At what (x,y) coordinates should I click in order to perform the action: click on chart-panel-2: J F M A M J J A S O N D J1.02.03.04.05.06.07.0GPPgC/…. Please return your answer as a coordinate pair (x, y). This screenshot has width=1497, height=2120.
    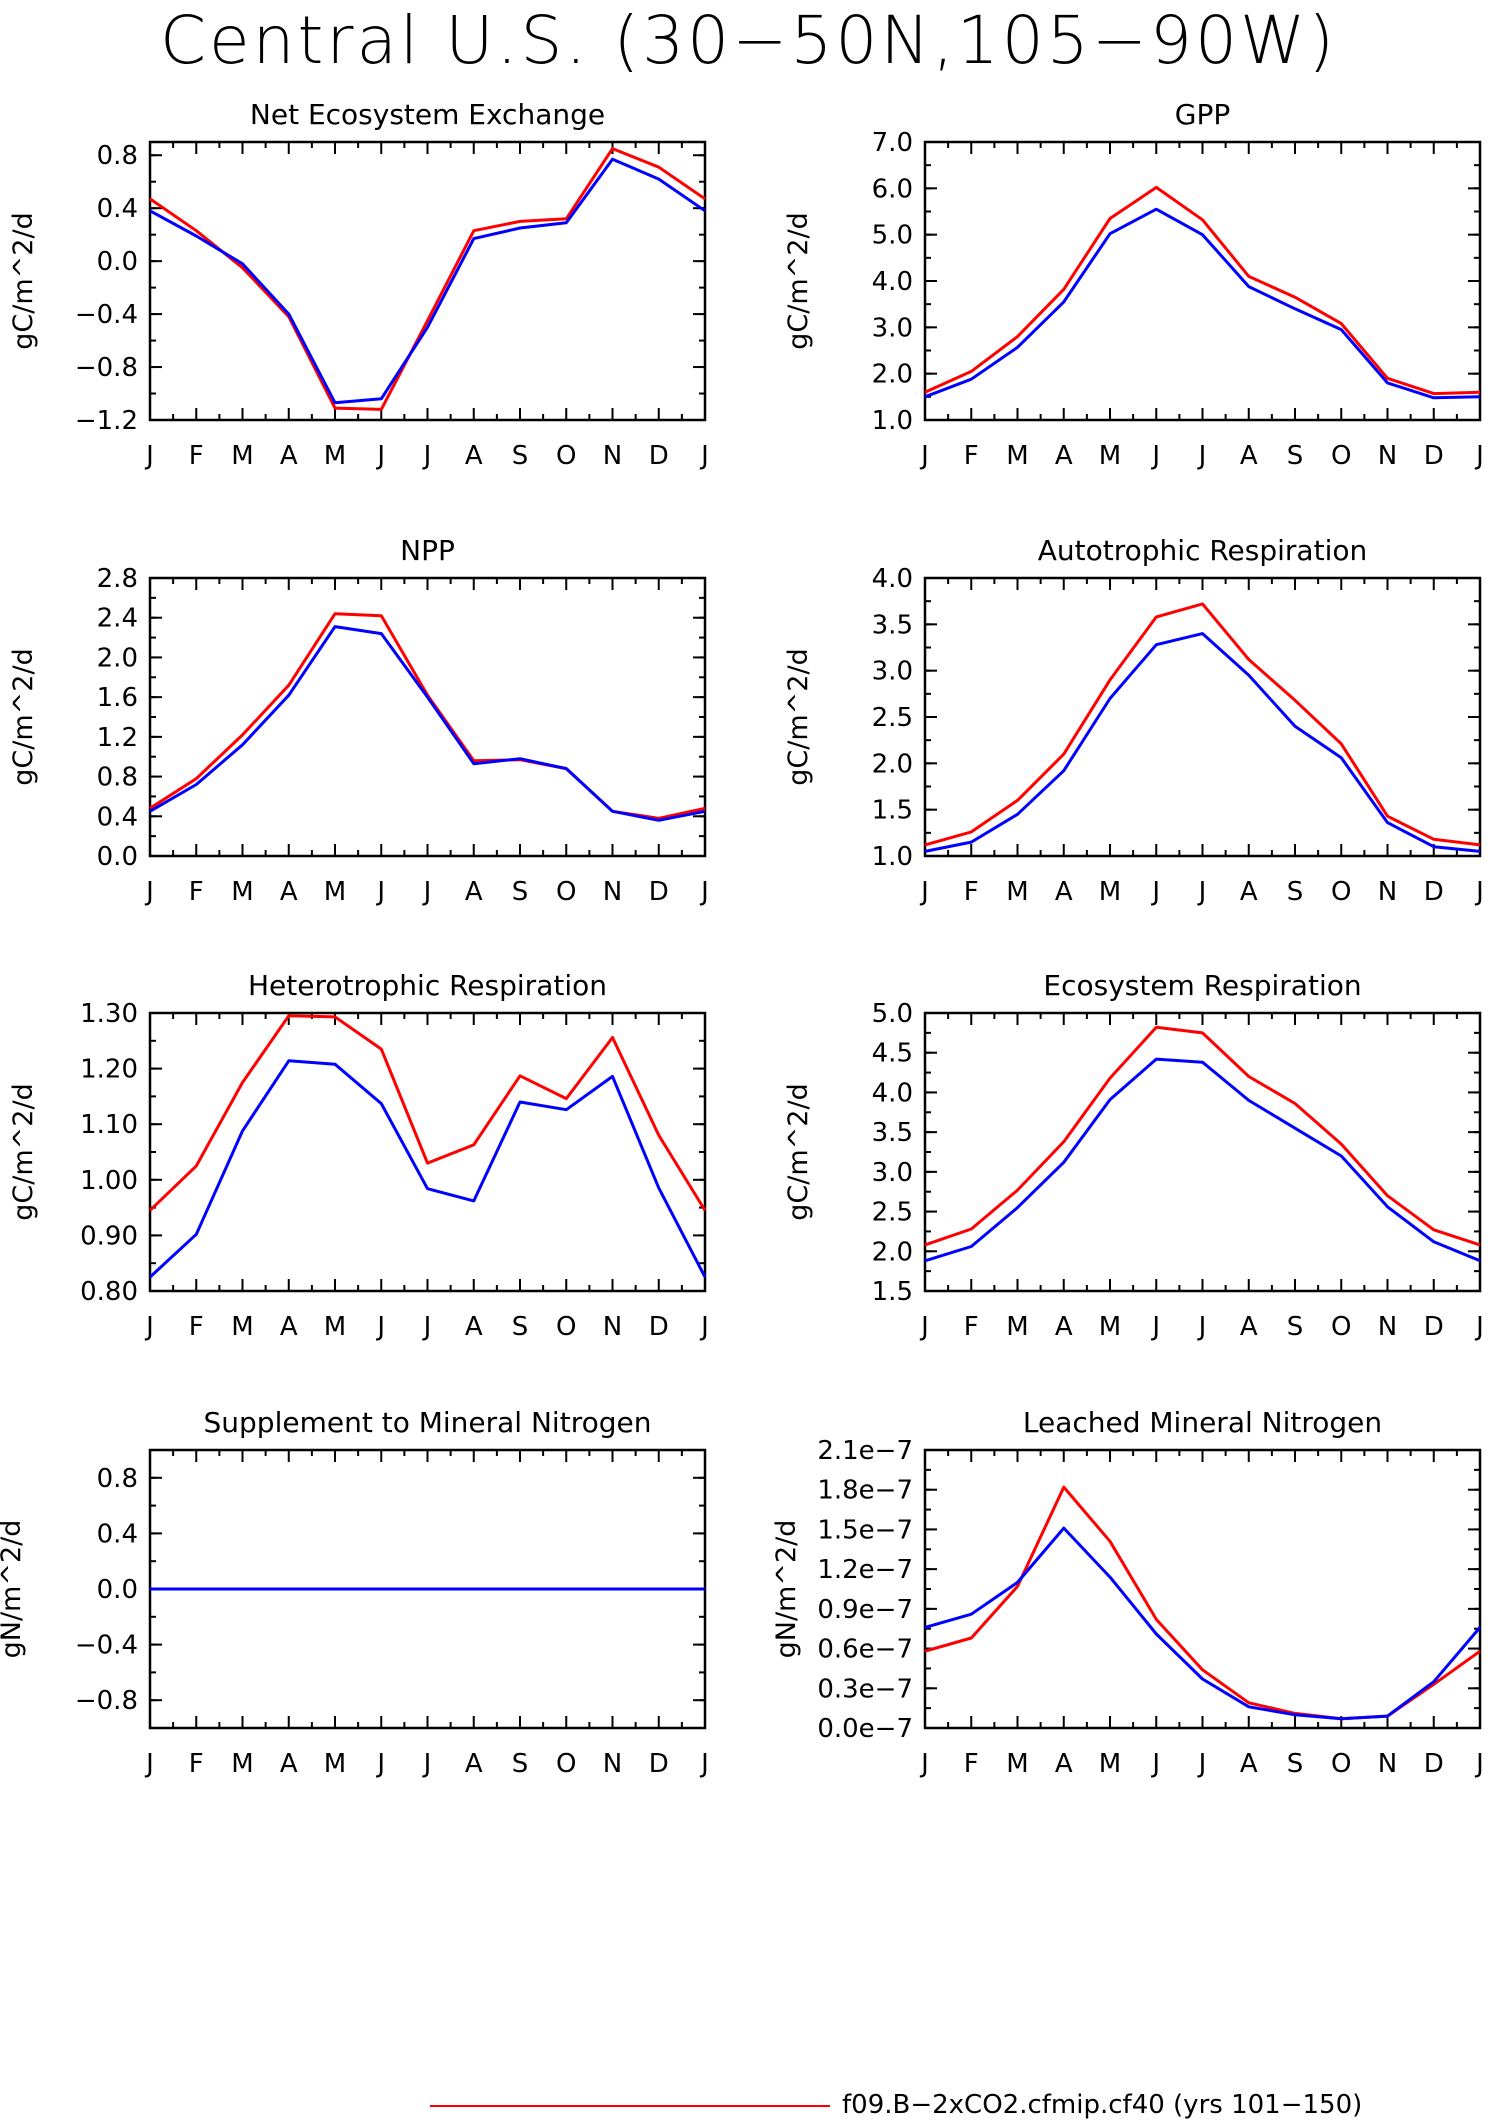
    Looking at the image, I should click on (1133, 284).